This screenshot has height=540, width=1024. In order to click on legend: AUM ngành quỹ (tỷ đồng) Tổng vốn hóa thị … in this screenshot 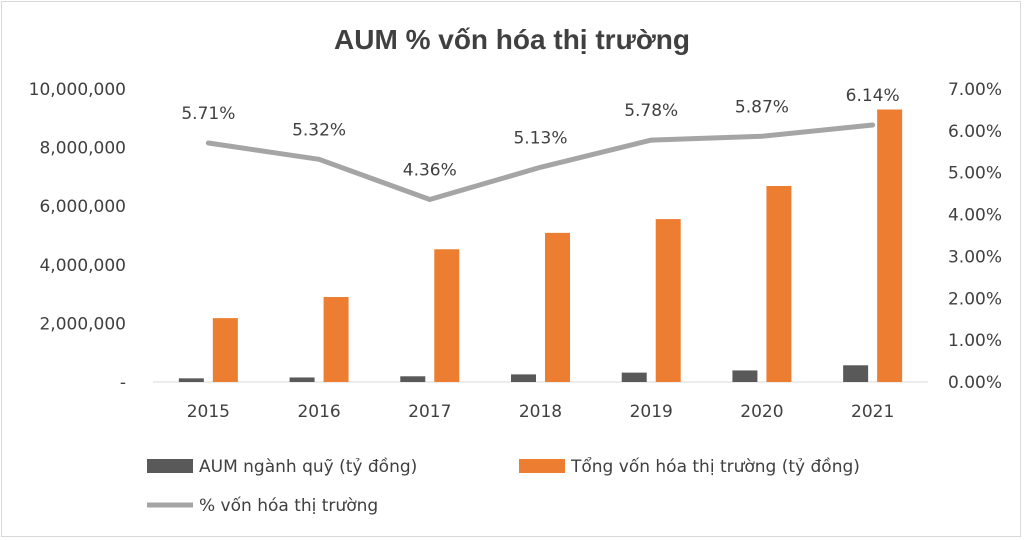, I will do `click(503, 486)`.